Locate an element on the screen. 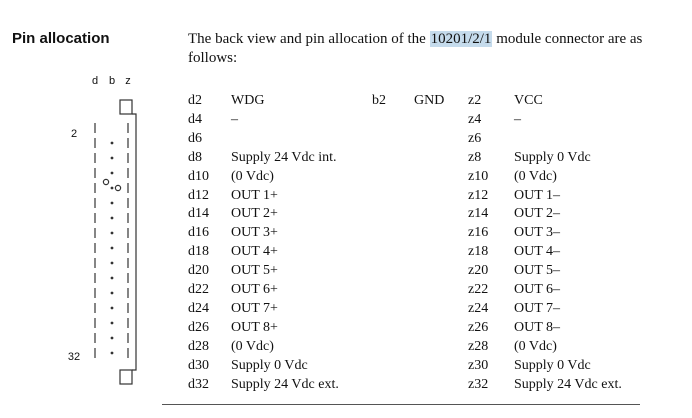 This screenshot has width=692, height=418. pin-row-13-d-signal: OUT 8+ is located at coordinates (254, 327).